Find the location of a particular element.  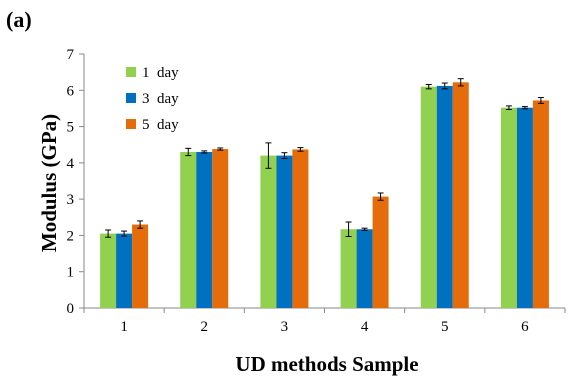

x-axis-title: UD methods Sample is located at coordinates (326, 364).